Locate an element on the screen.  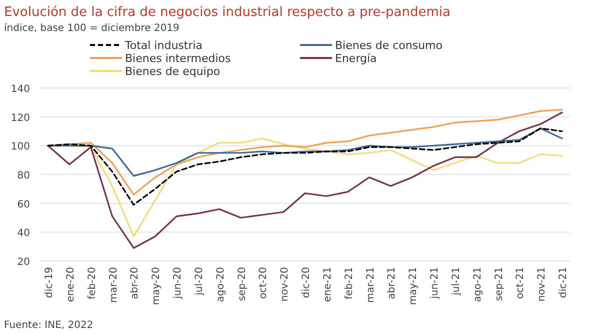
legend-label: Total industria is located at coordinates (163, 45).